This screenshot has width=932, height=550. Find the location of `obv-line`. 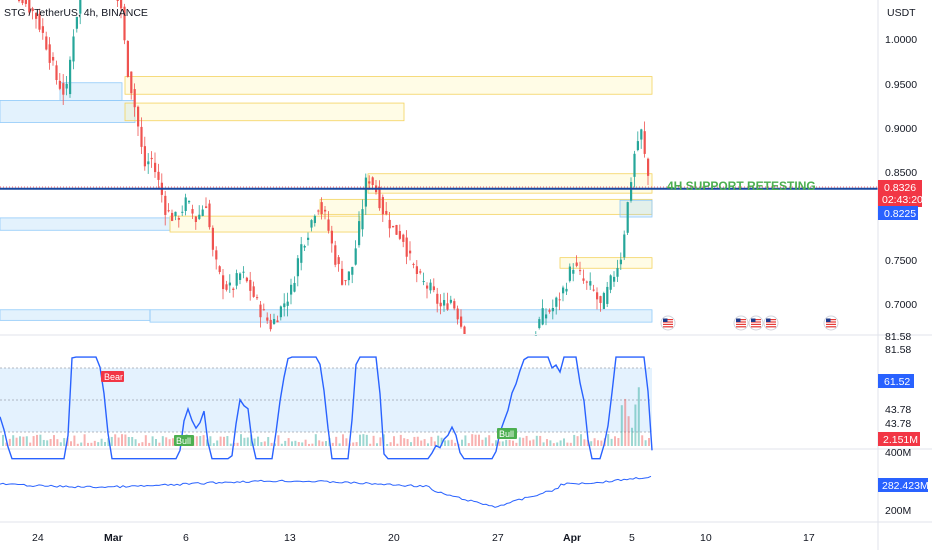

obv-line is located at coordinates (326, 491).